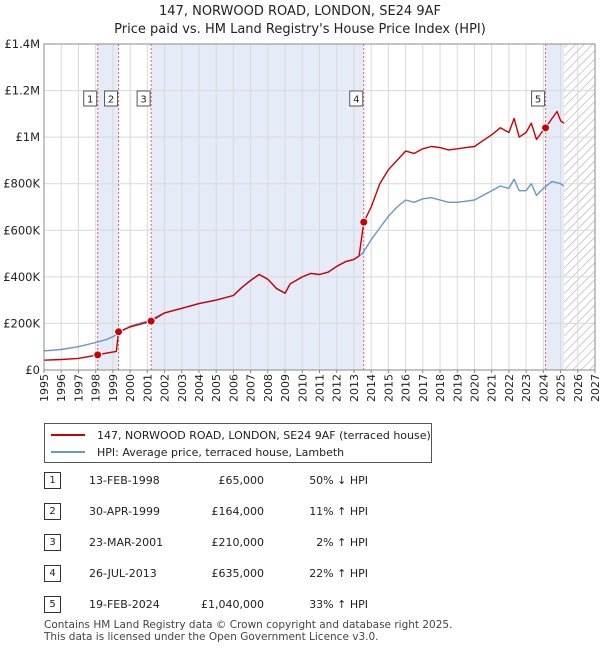 The image size is (600, 650). What do you see at coordinates (302, 388) in the screenshot?
I see `x-tick-label: 2010` at bounding box center [302, 388].